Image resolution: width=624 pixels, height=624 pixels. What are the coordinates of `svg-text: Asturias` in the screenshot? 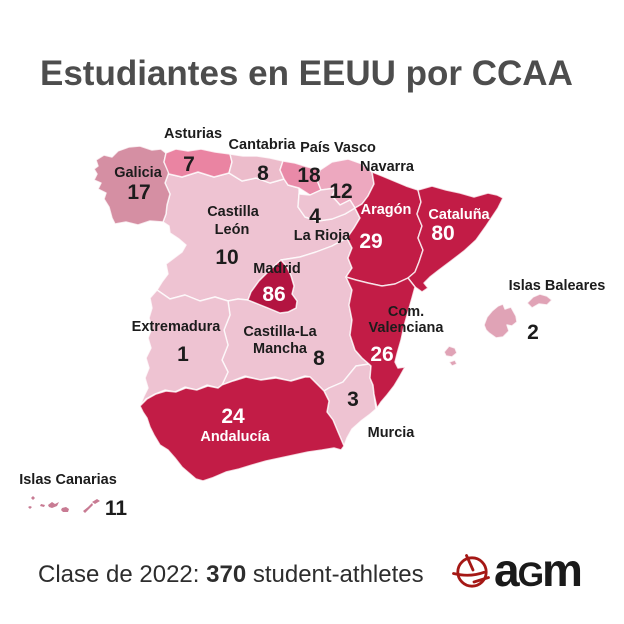 It's located at (193, 134).